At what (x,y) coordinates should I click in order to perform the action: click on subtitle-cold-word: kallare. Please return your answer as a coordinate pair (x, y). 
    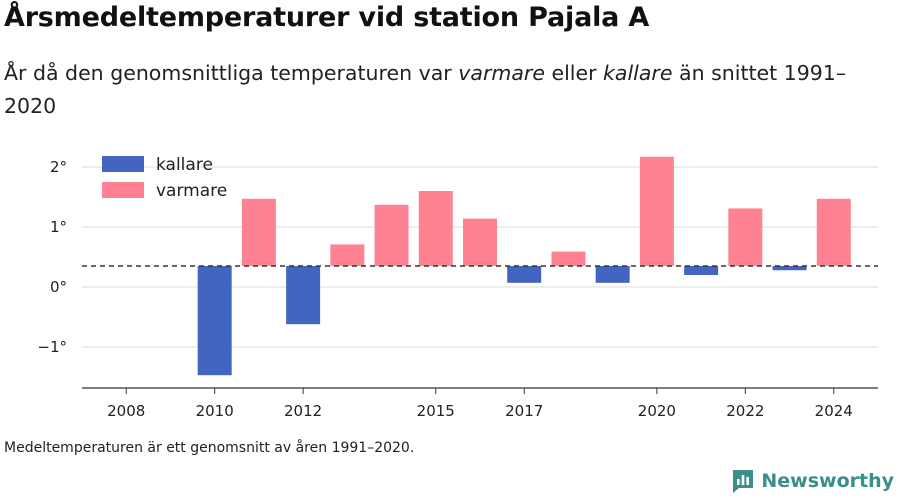
    Looking at the image, I should click on (638, 73).